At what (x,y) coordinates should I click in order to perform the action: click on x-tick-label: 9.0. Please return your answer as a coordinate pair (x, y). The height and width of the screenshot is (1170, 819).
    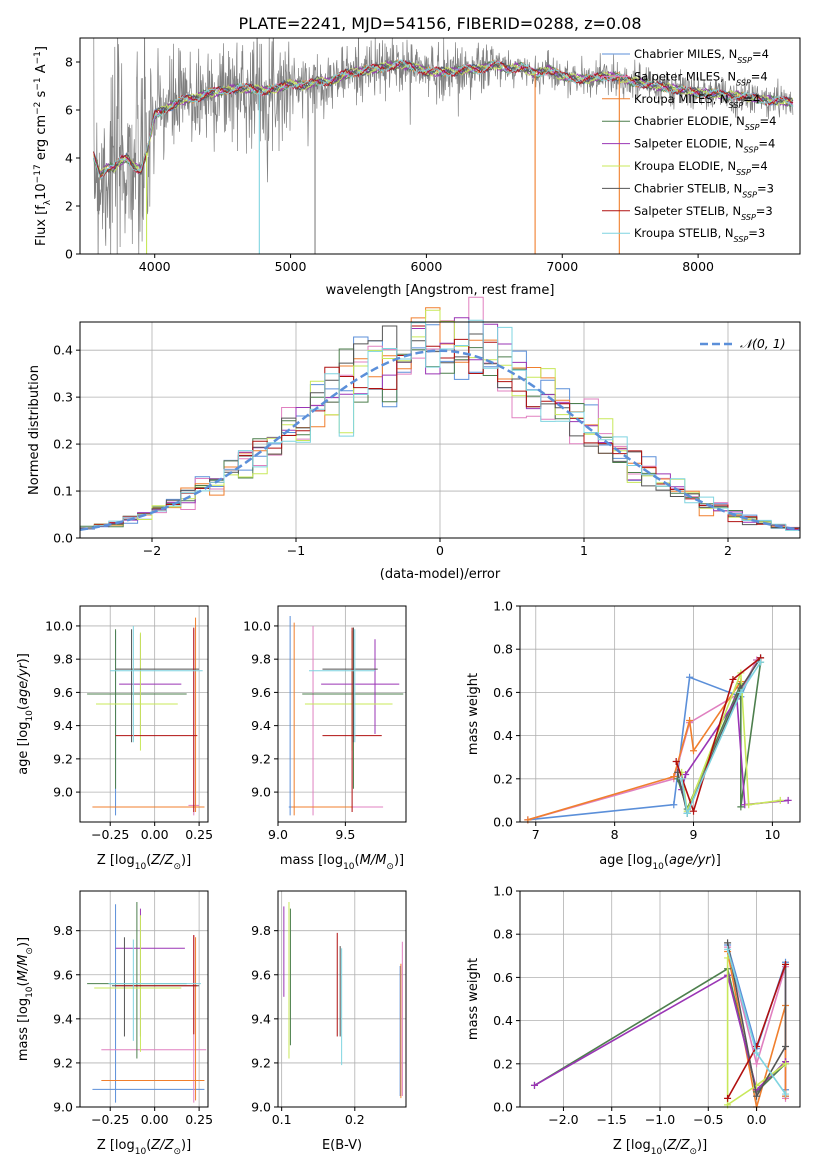
    Looking at the image, I should click on (278, 834).